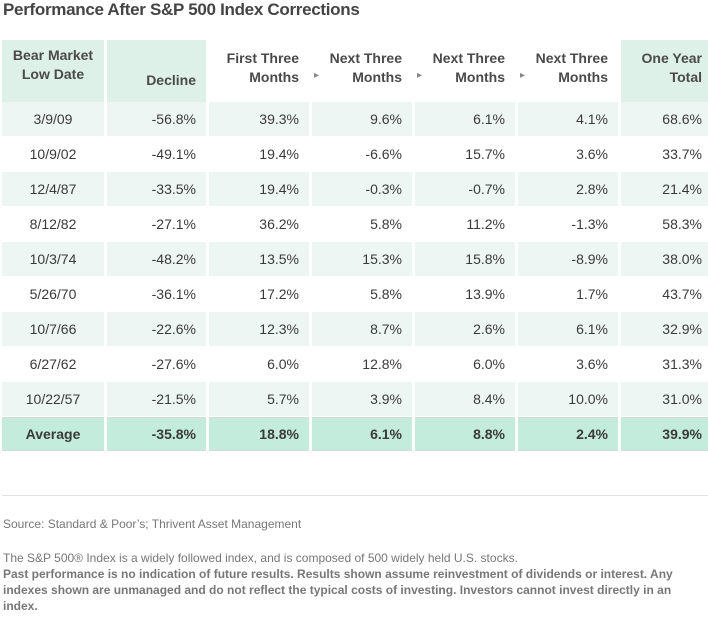 Image resolution: width=708 pixels, height=619 pixels. What do you see at coordinates (468, 58) in the screenshot?
I see `header-next-three-2-line1: Next Three` at bounding box center [468, 58].